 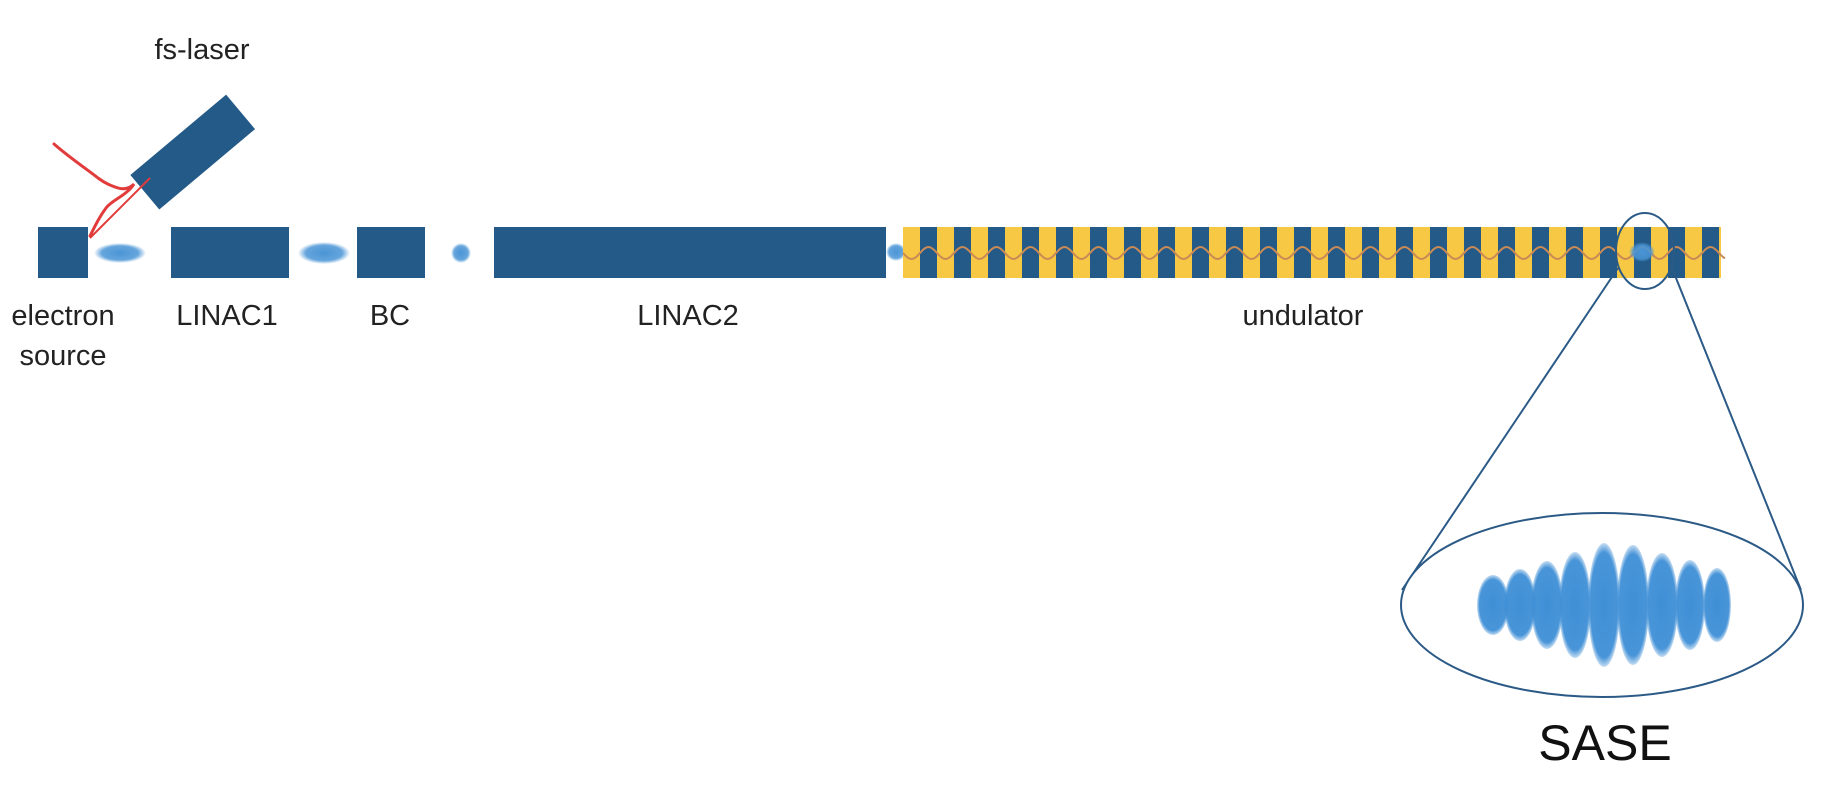 What do you see at coordinates (193, 152) in the screenshot?
I see `laser-device-icon` at bounding box center [193, 152].